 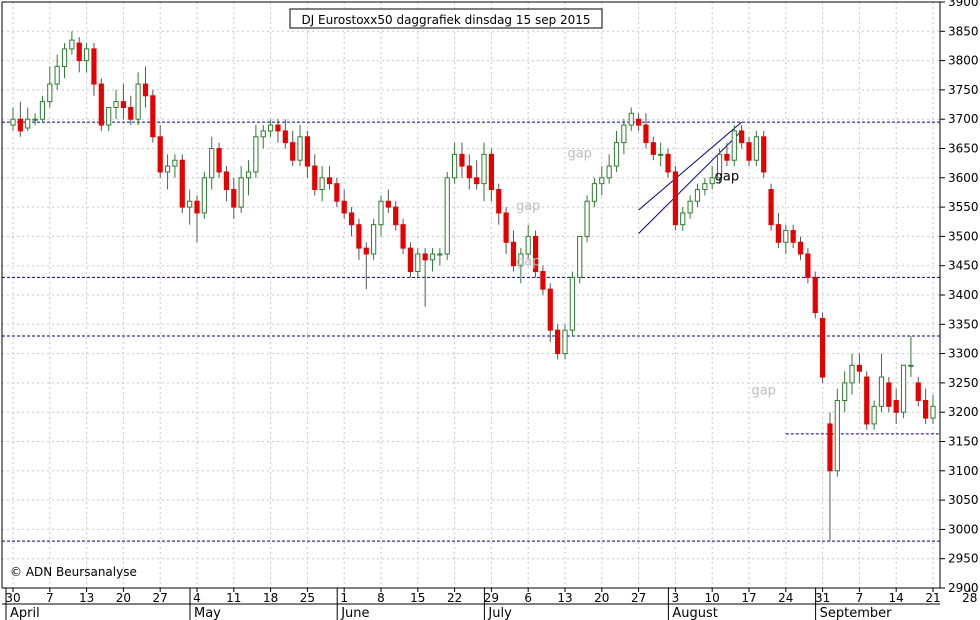 I want to click on gap-labels: gap gap gap gap gap, so click(x=646, y=272).